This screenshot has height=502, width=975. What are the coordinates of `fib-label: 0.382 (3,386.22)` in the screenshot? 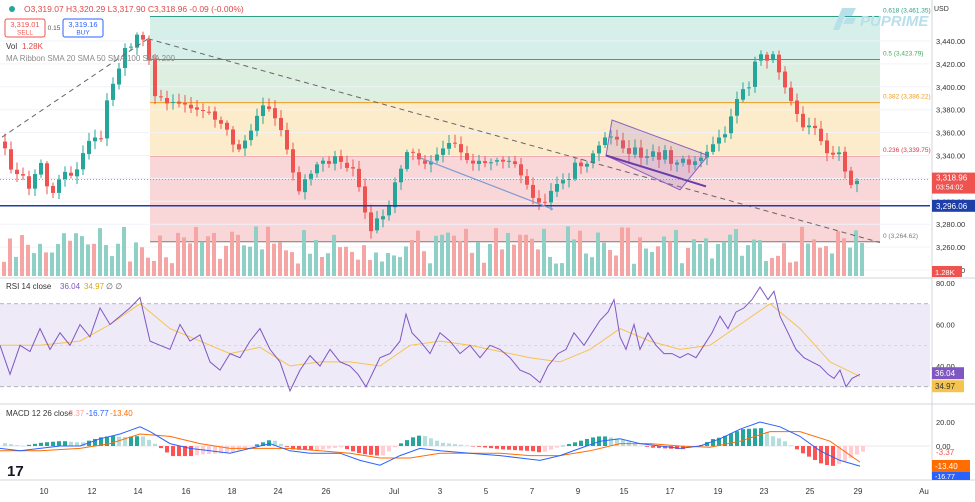 It's located at (907, 97).